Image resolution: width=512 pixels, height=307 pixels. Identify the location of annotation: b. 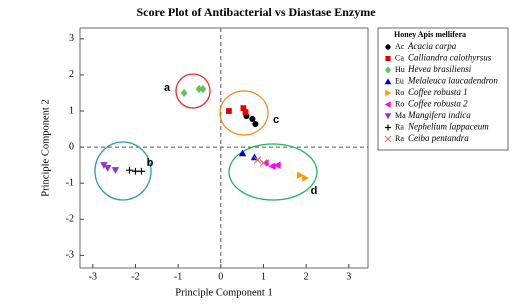
(150, 163).